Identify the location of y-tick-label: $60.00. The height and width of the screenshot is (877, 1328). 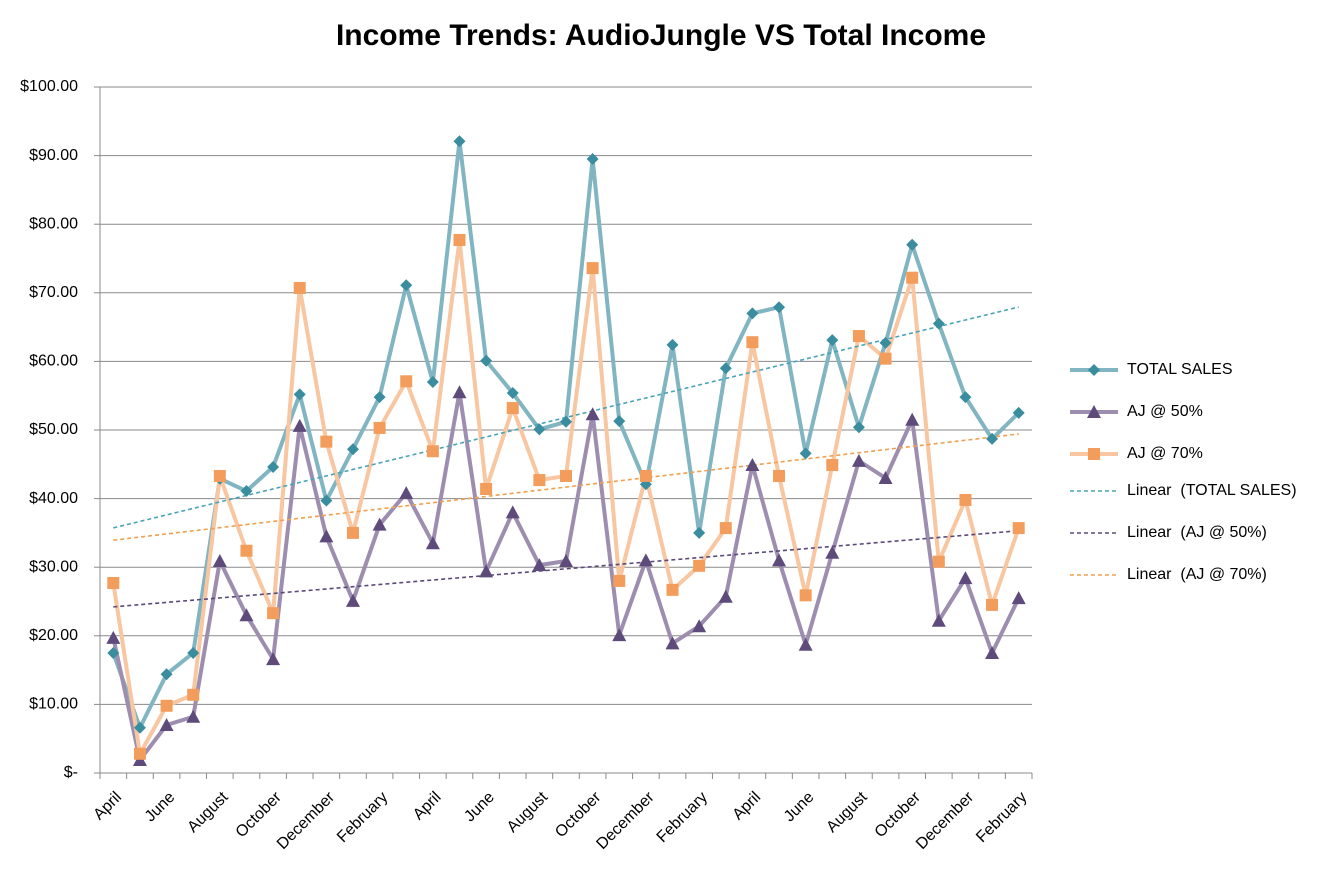
(53, 361).